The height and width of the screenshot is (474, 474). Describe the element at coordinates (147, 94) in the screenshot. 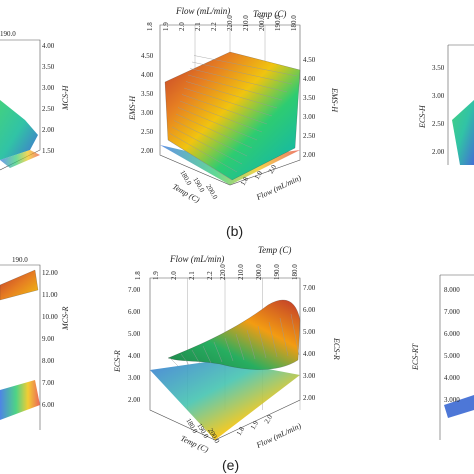

I see `panel-b-z-tick-left: 3.50` at that location.